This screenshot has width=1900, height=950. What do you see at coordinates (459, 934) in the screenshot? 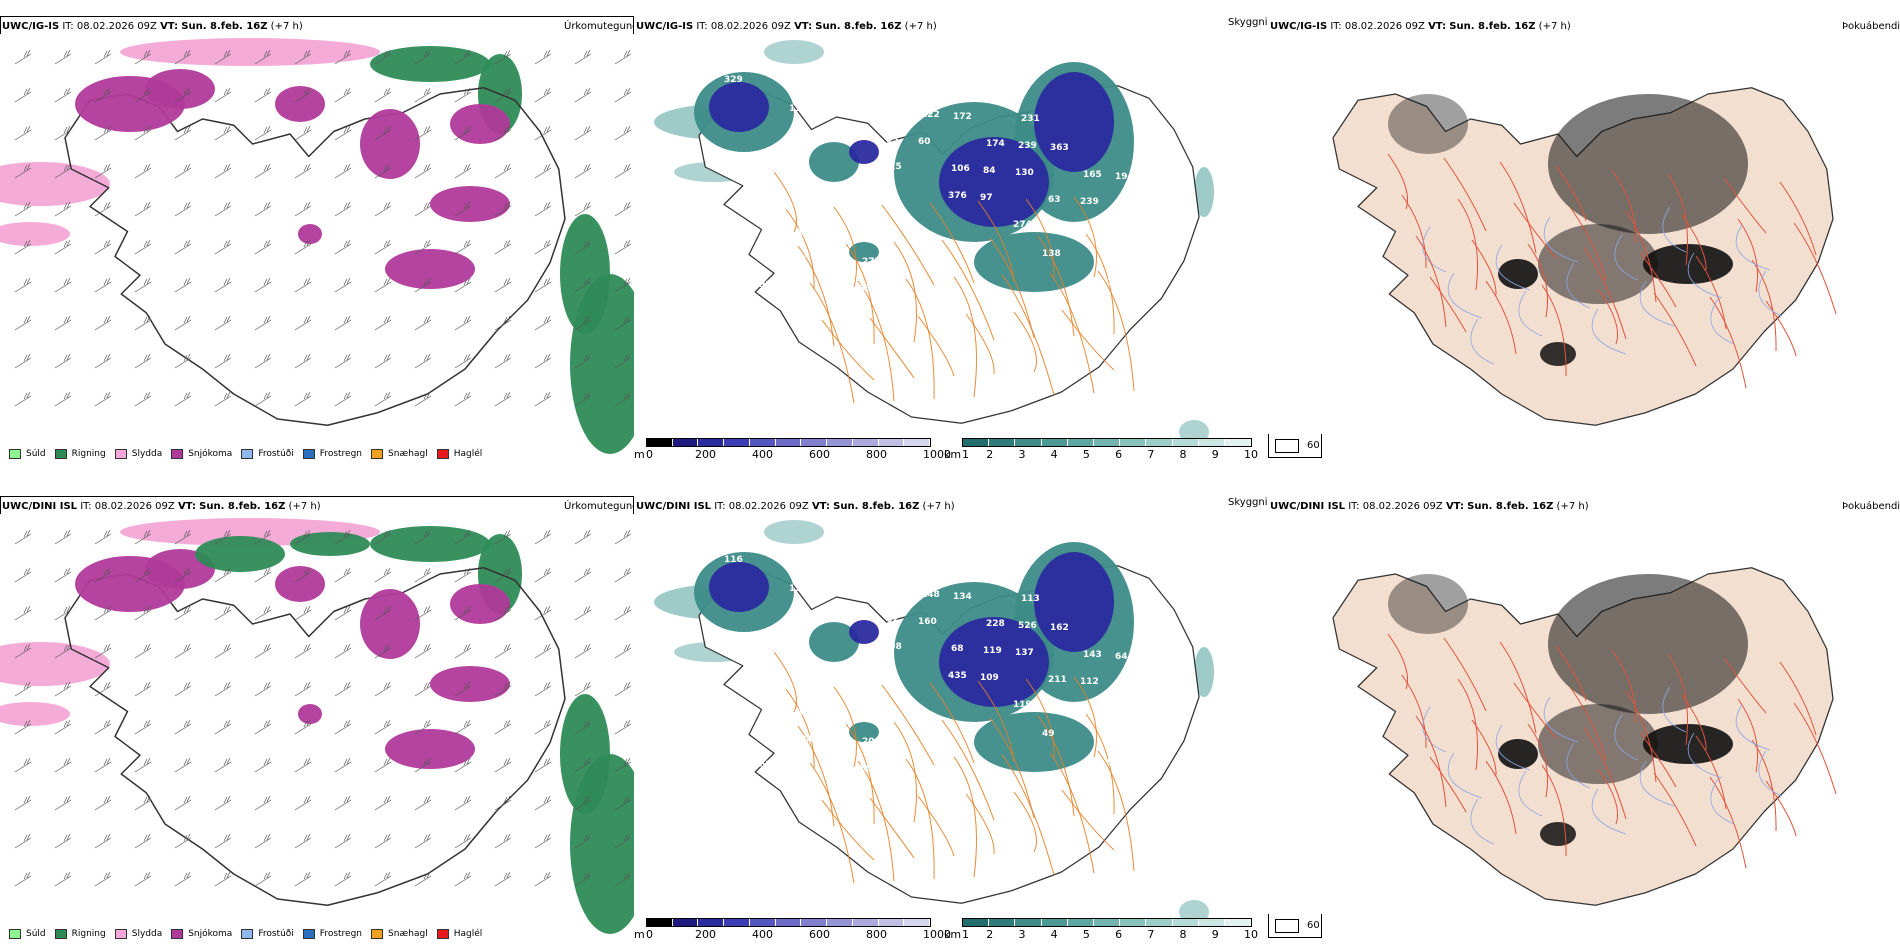
I see `legend-item: Haglél` at bounding box center [459, 934].